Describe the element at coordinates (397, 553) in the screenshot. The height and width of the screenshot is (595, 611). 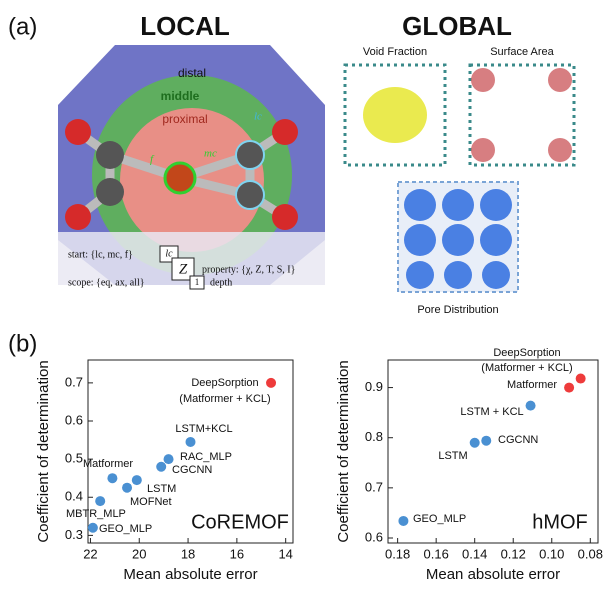
I see `x-tick-label: 0.18` at that location.